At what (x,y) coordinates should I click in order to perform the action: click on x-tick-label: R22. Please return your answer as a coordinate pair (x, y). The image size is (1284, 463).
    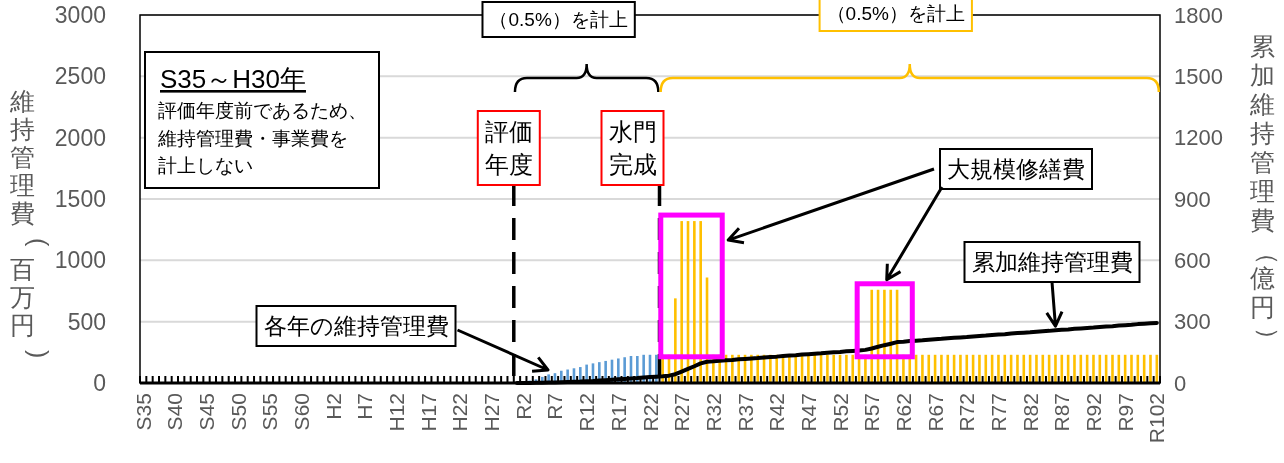
    Looking at the image, I should click on (650, 412).